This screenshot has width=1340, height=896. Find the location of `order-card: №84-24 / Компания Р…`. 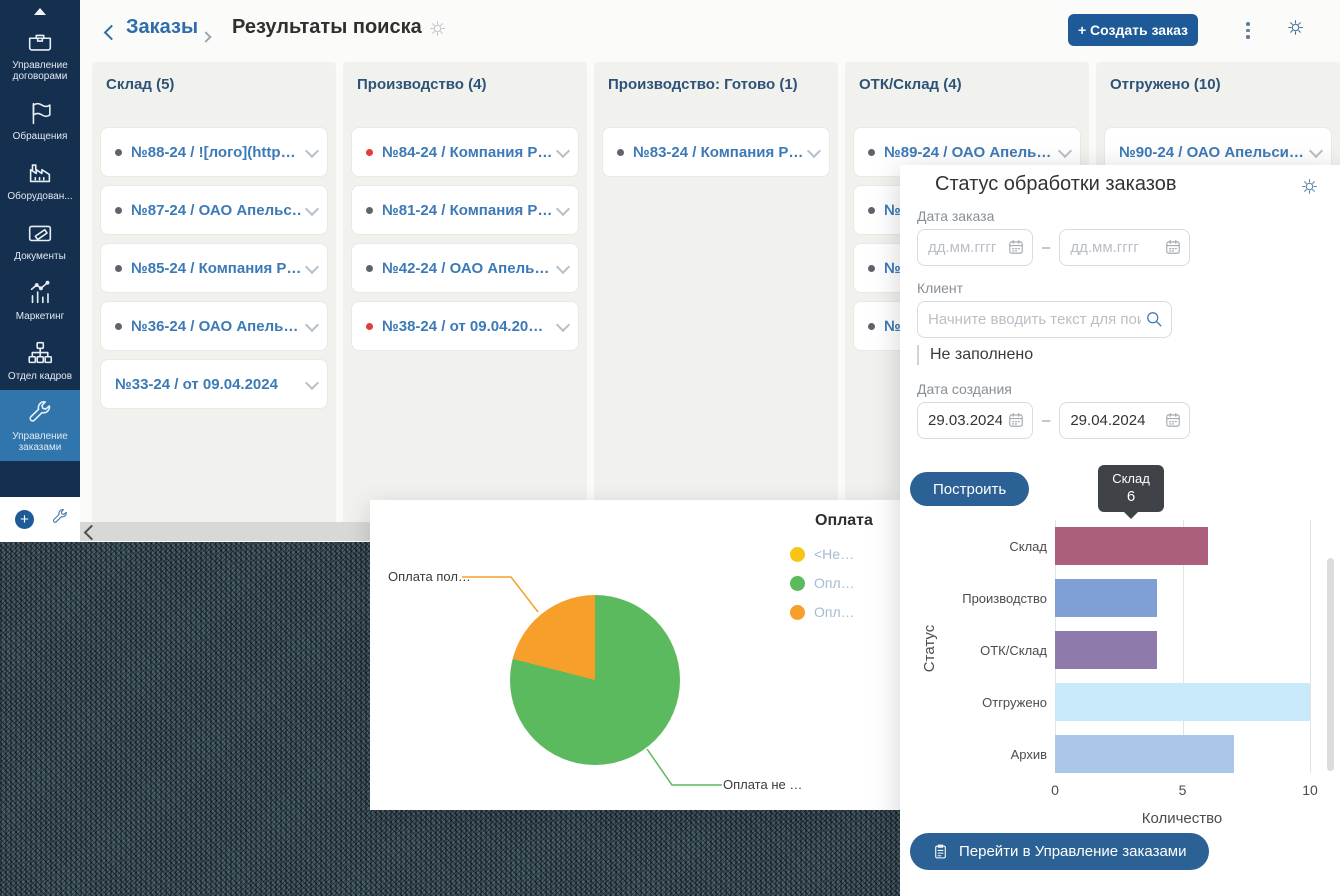

order-card: №84-24 / Компания Р… is located at coordinates (465, 152).